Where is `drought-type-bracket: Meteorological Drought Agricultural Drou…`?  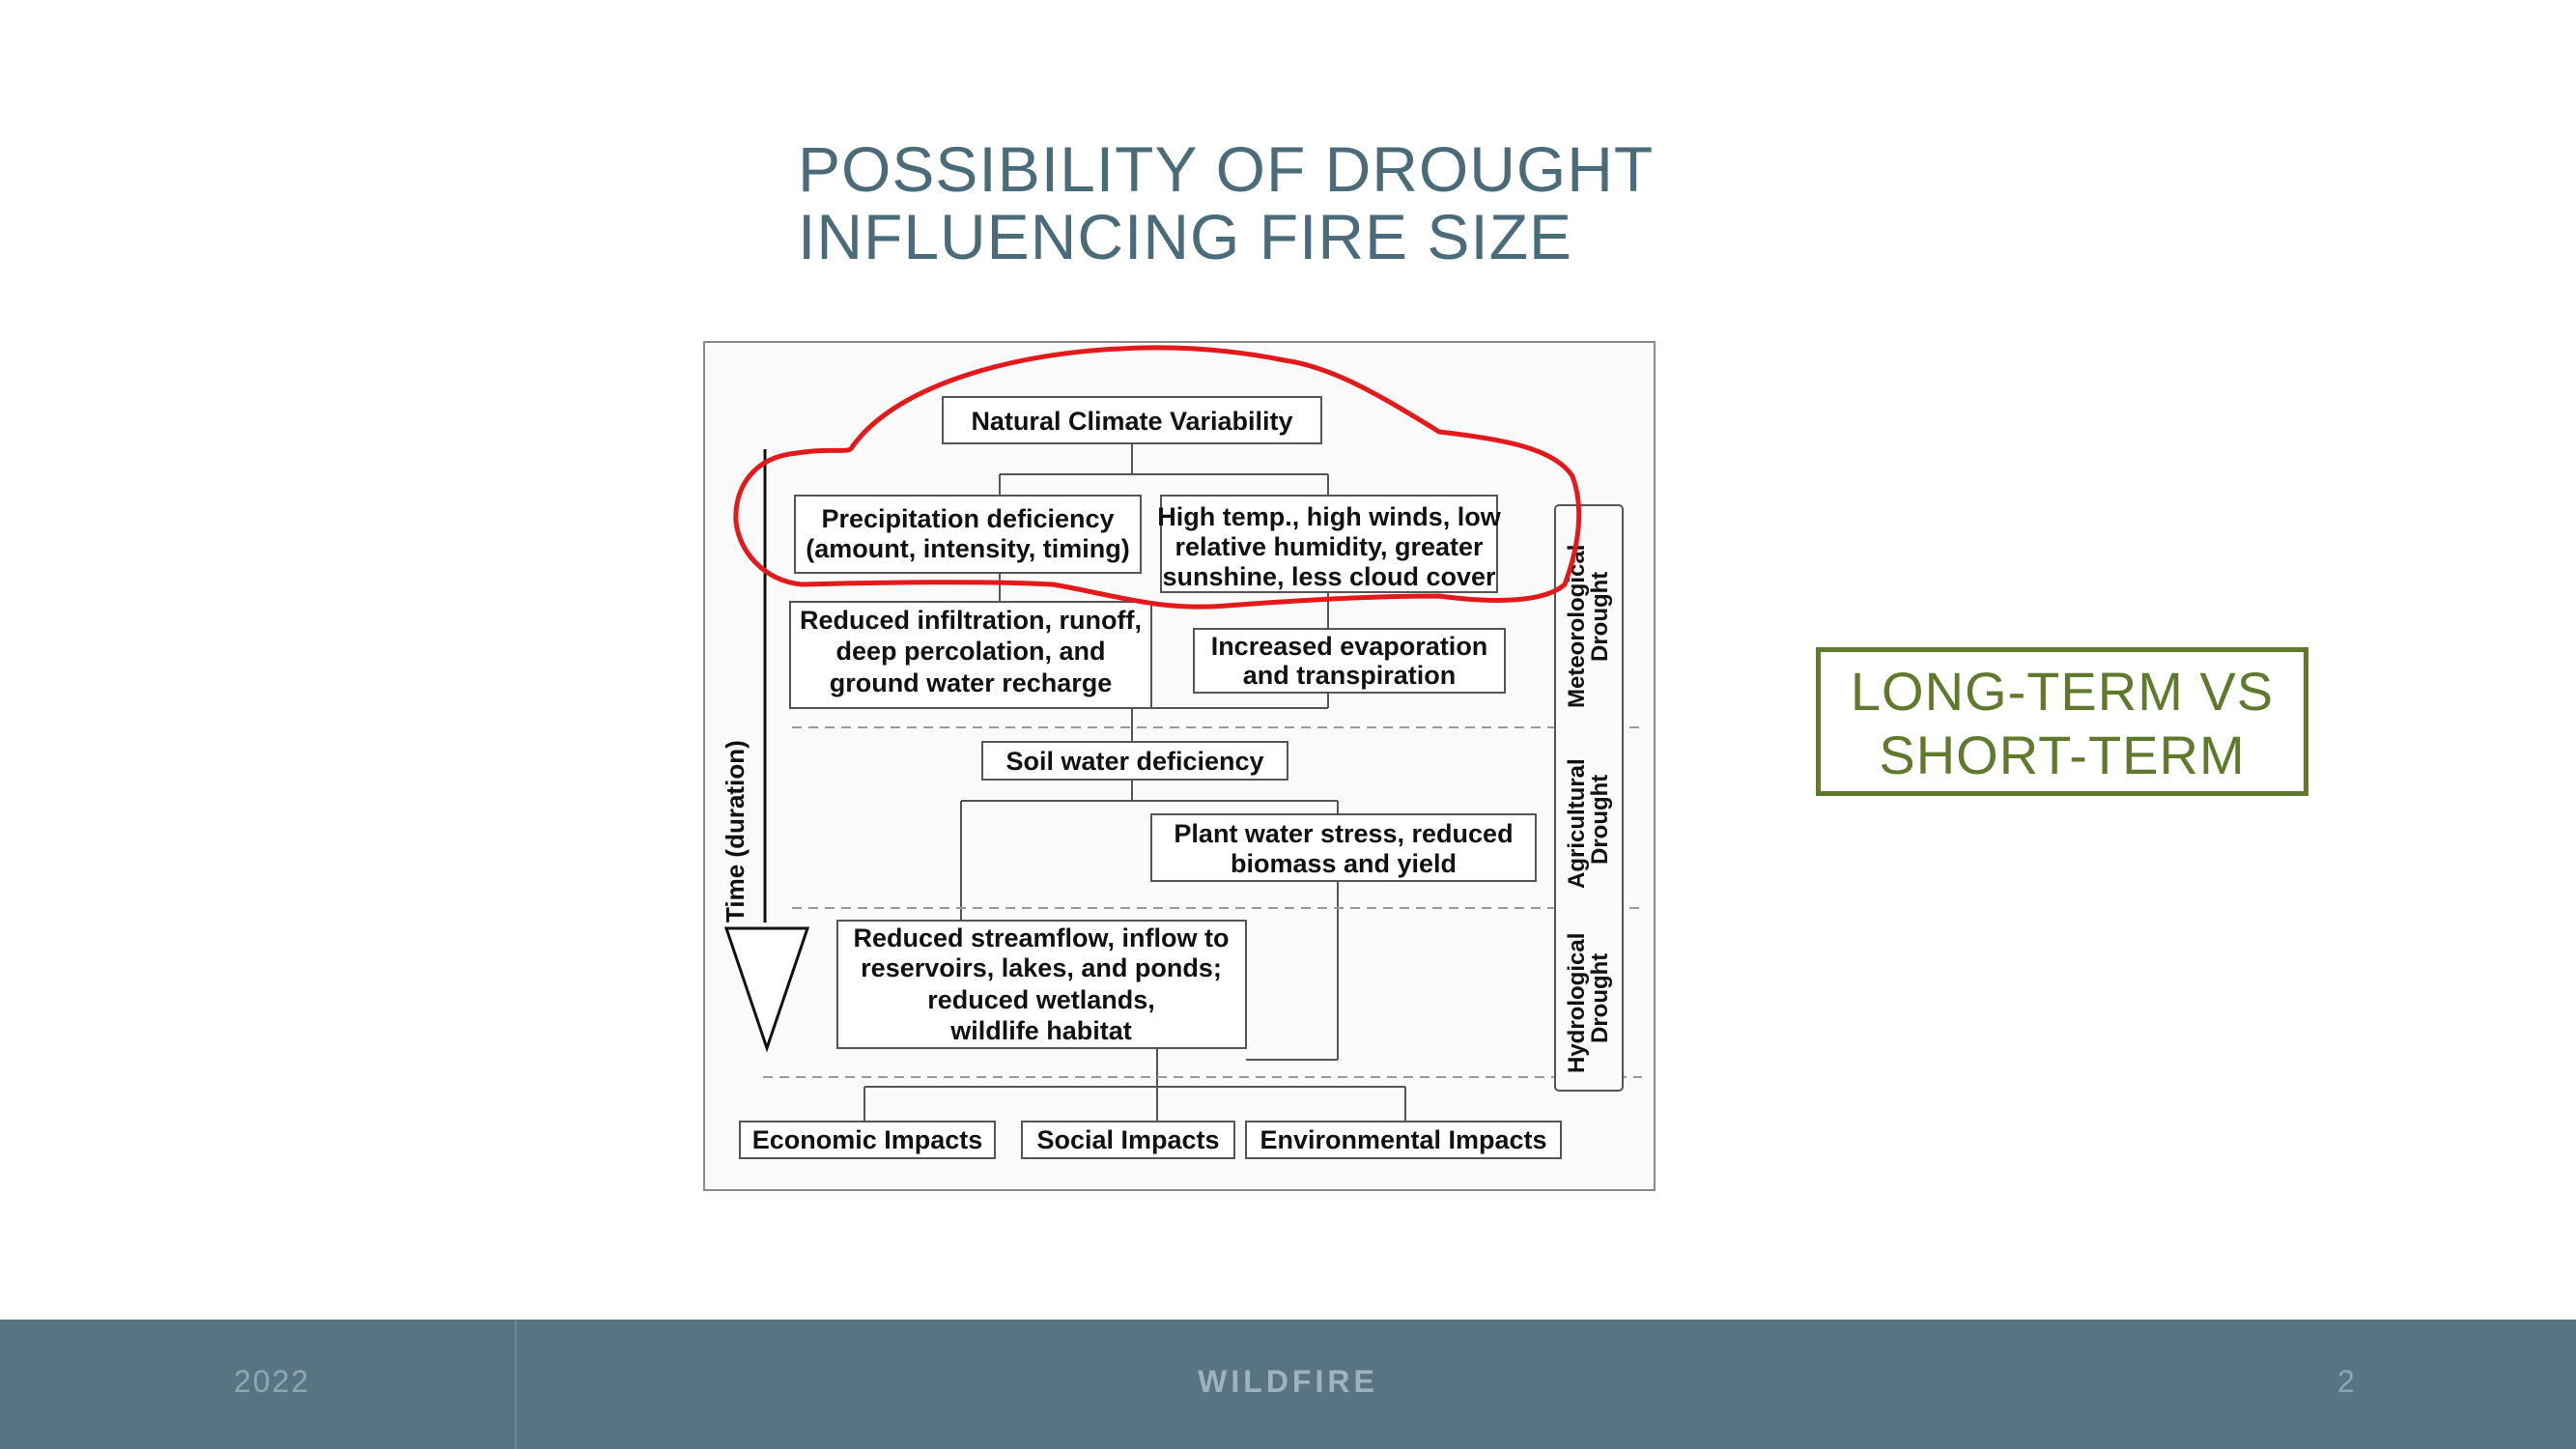
drought-type-bracket: Meteorological Drought Agricultural Drou… is located at coordinates (1589, 798).